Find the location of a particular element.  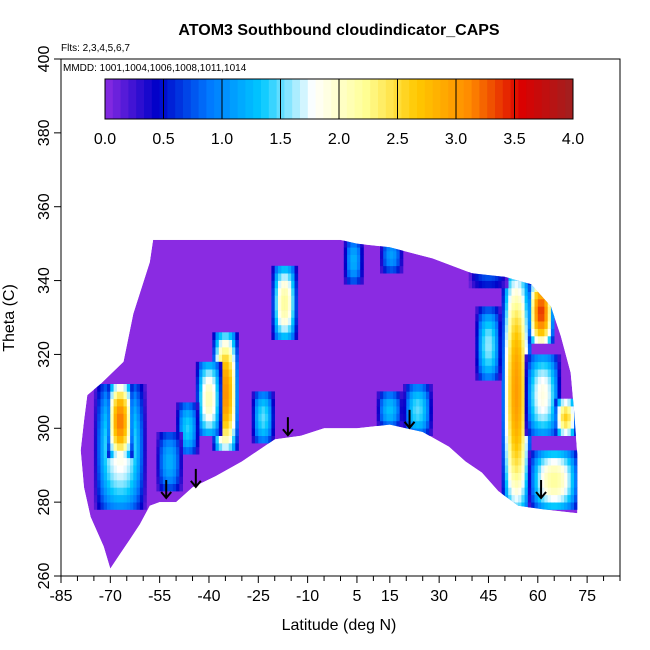

y-tick-label: 380 is located at coordinates (44, 132).